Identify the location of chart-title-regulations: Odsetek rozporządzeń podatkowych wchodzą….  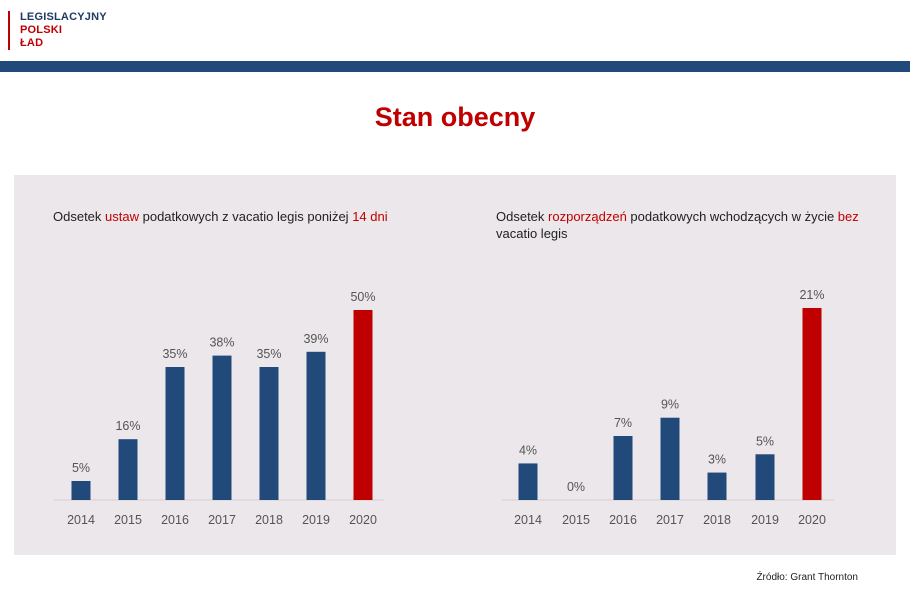
(681, 225).